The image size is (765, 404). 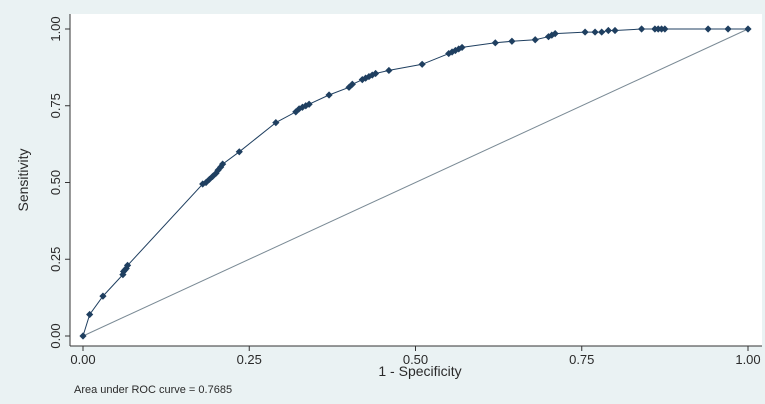 What do you see at coordinates (419, 371) in the screenshot?
I see `x-axis-title: 1 - Specificity` at bounding box center [419, 371].